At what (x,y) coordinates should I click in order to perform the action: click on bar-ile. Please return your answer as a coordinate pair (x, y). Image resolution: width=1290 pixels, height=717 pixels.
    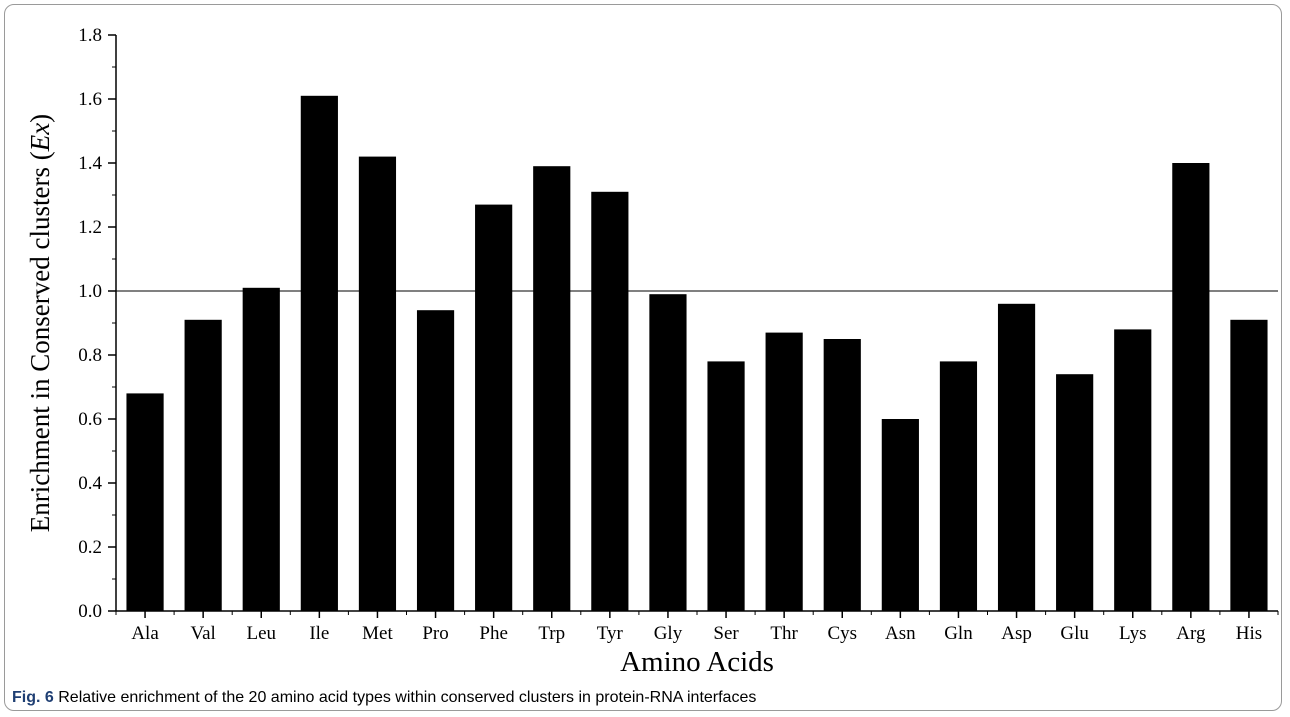
    Looking at the image, I should click on (319, 353).